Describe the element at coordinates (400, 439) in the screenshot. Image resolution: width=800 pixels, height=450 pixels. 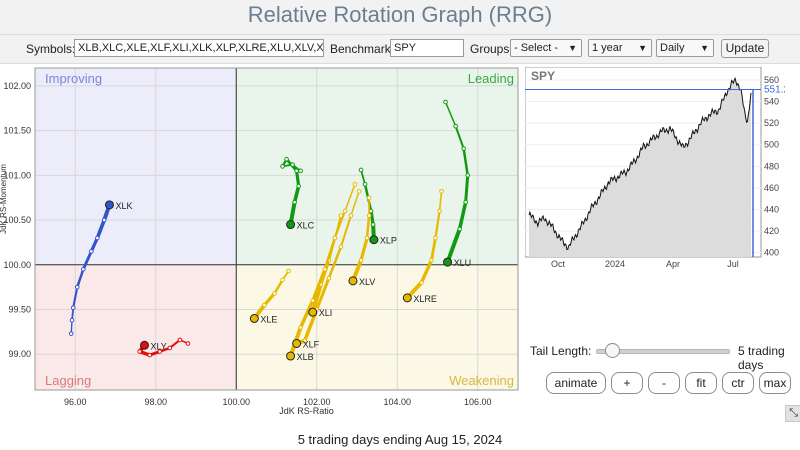
I see `footer-caption: 5 trading days ending Aug 15, 2024` at that location.